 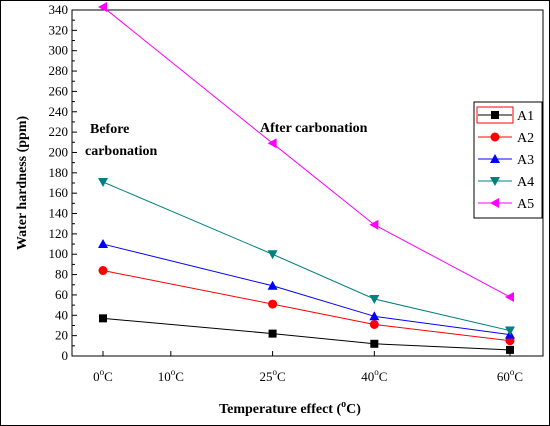 I want to click on legend-marker-a1, so click(x=495, y=115).